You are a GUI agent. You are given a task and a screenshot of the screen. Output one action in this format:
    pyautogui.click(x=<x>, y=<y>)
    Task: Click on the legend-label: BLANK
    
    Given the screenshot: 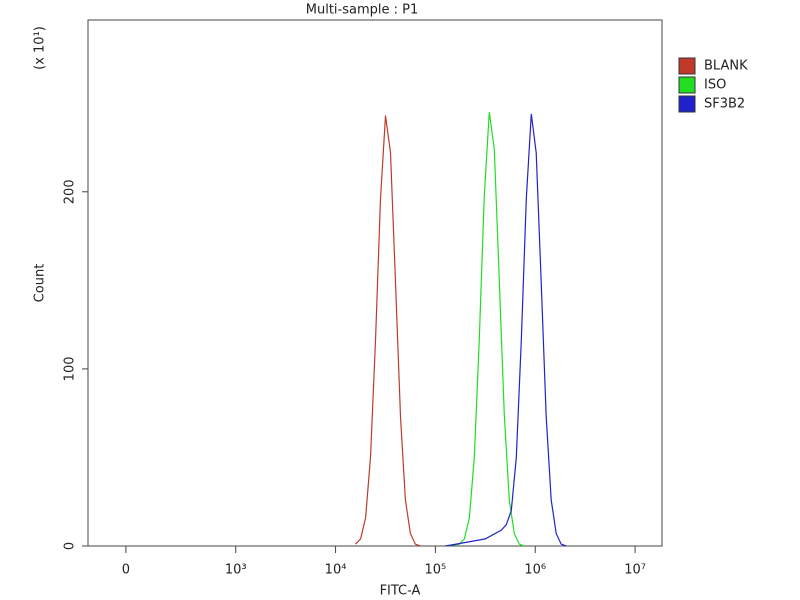 What is the action you would take?
    pyautogui.click(x=726, y=66)
    